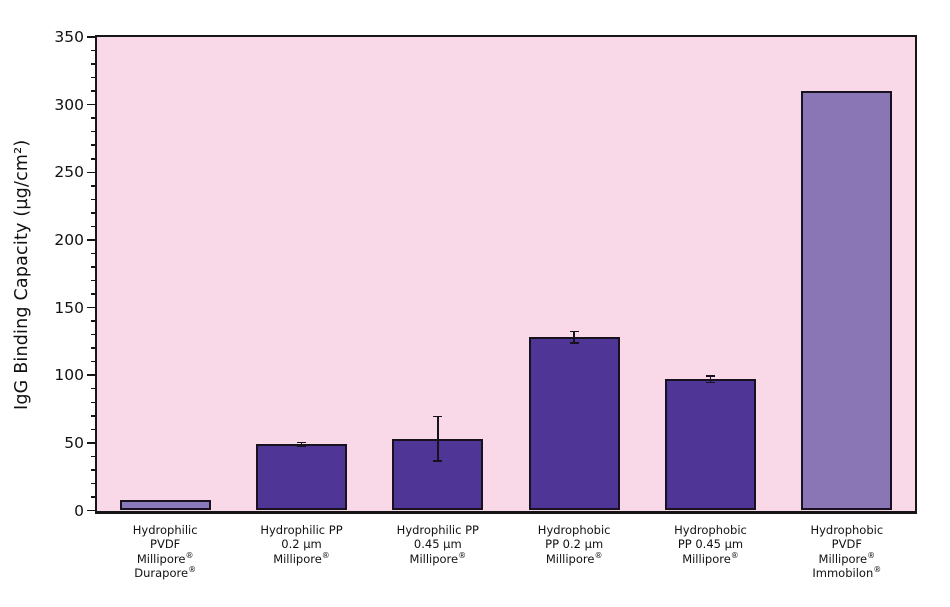 This screenshot has width=950, height=607. I want to click on x-category-label: Hydrophilic PP 0.45 µm Millipore®, so click(438, 544).